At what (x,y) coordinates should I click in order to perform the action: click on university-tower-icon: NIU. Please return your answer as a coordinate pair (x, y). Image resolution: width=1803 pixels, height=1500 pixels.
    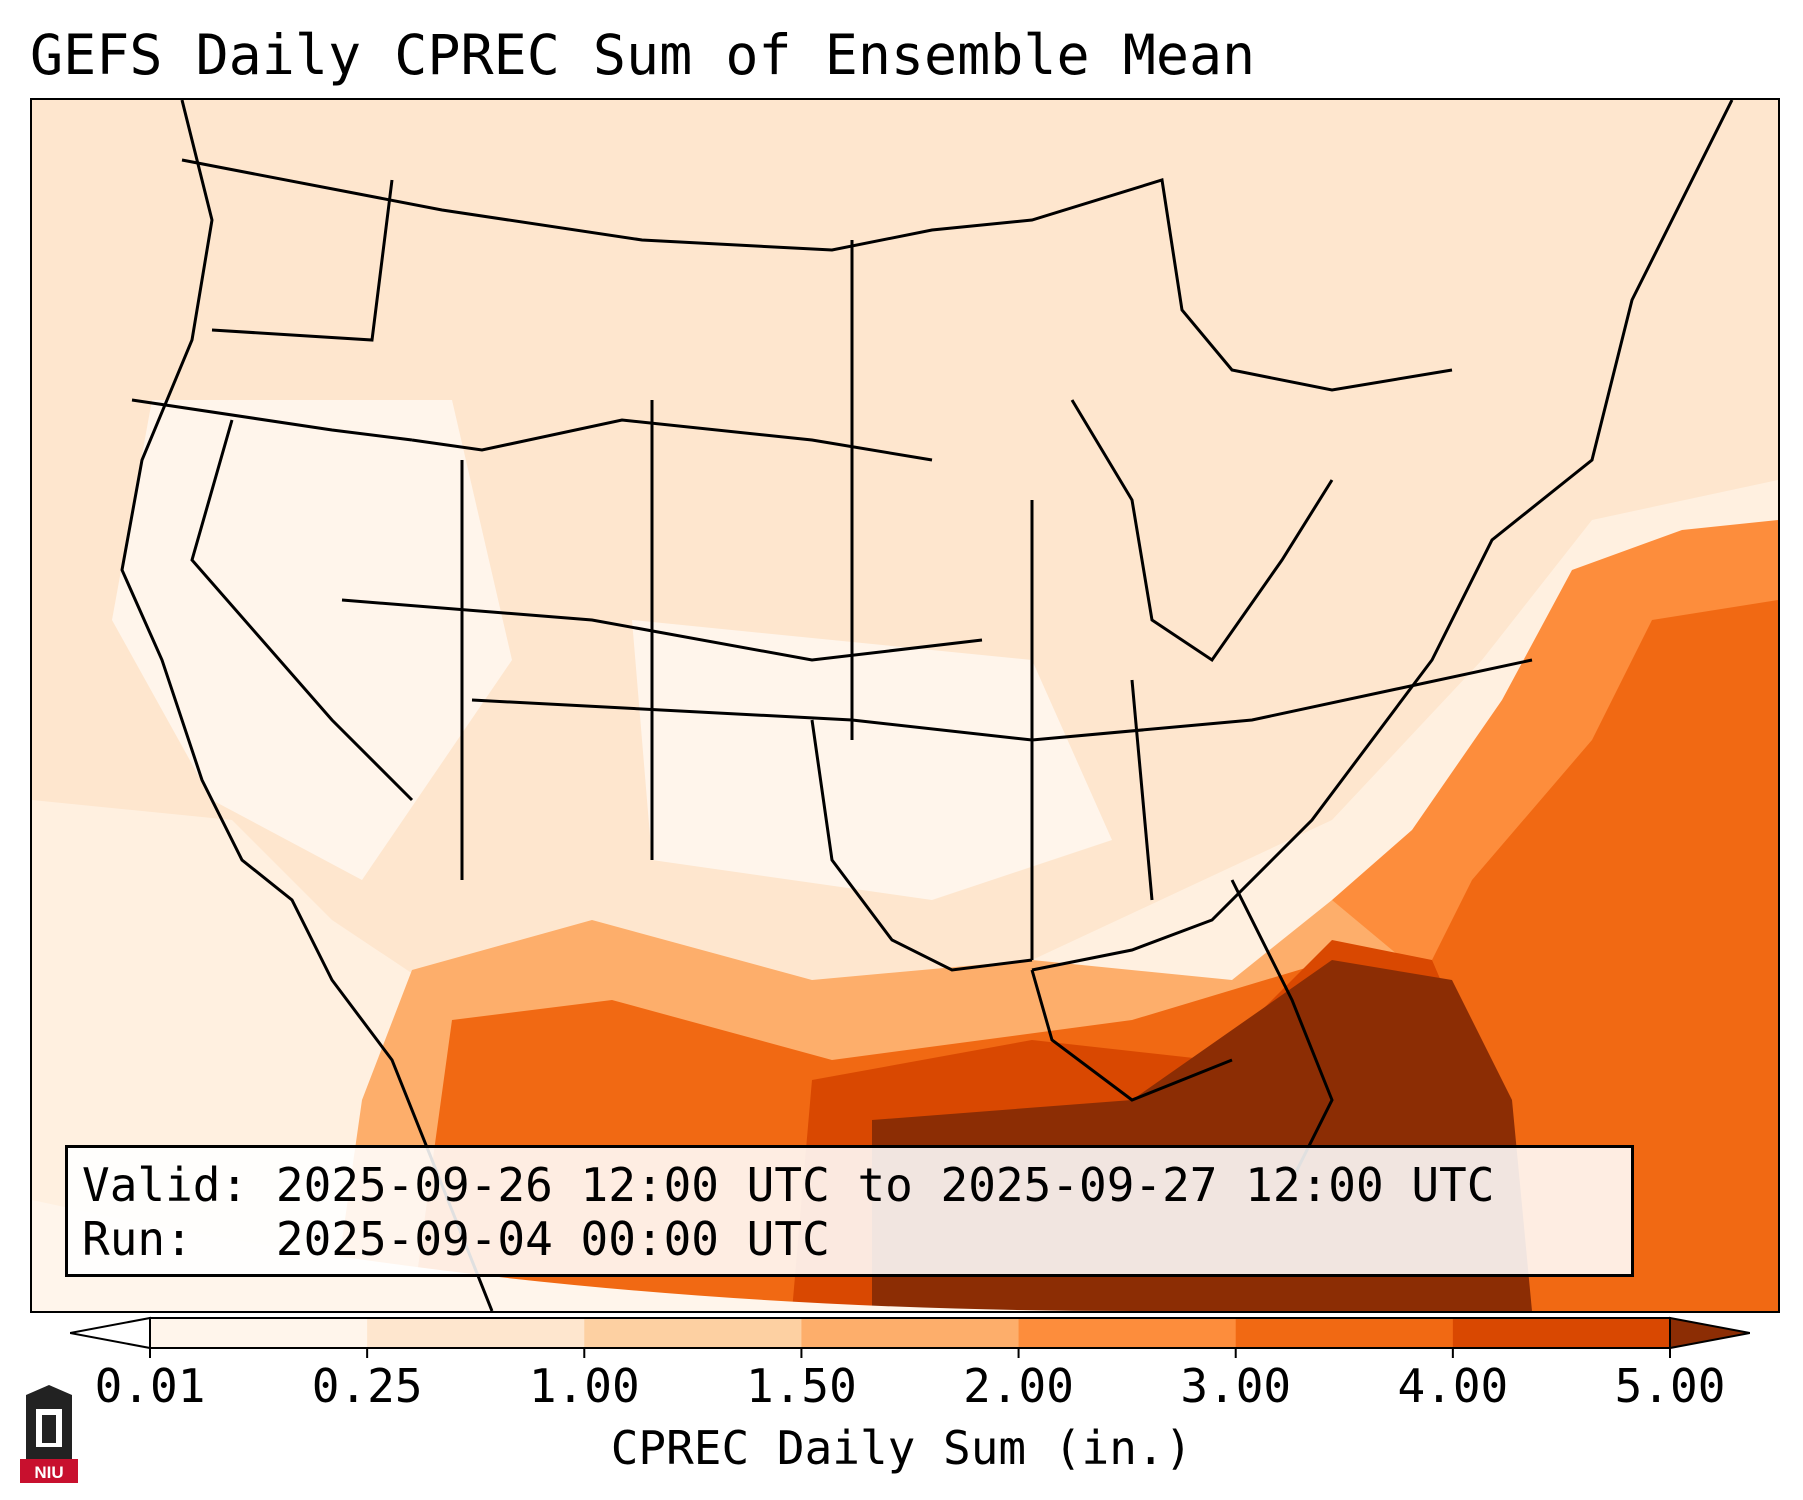
    Looking at the image, I should click on (49, 1434).